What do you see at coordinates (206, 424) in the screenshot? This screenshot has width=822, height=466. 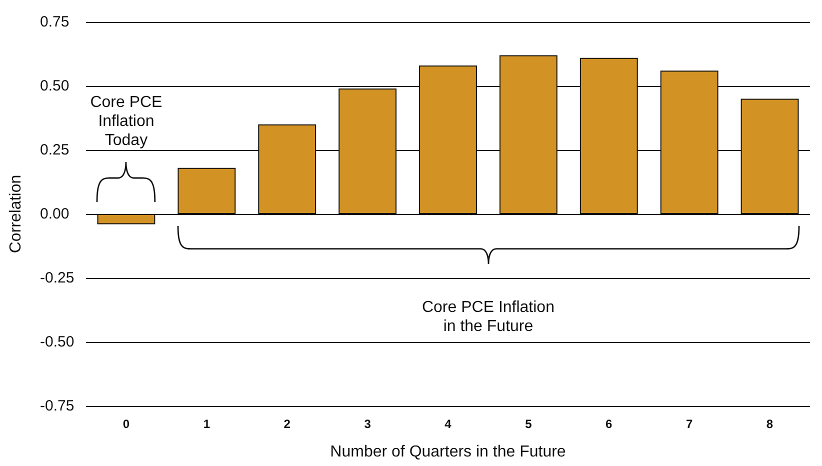 I see `x-tick-label: 1` at bounding box center [206, 424].